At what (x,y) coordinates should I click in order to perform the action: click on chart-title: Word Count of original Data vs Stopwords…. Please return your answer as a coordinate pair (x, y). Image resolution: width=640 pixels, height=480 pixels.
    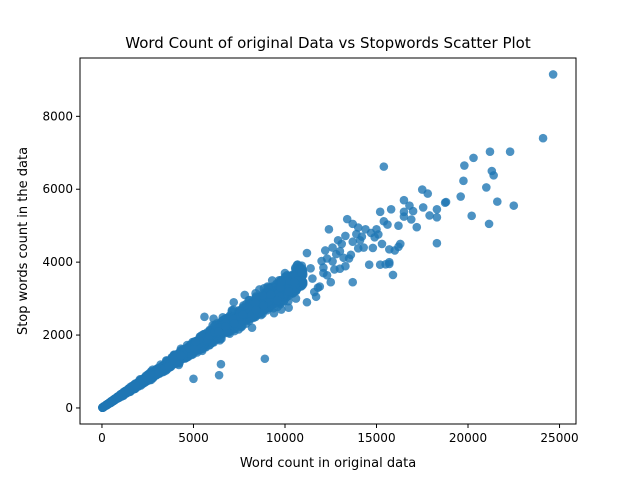
    Looking at the image, I should click on (328, 43).